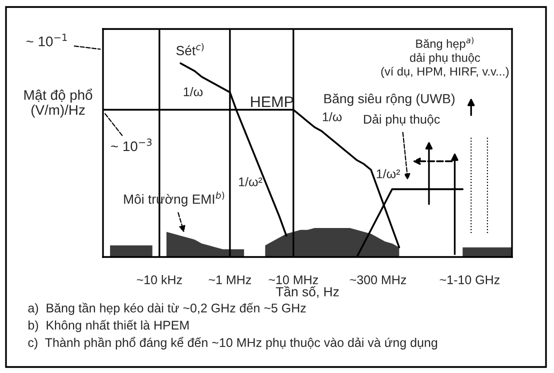 This screenshot has height=373, width=554. What do you see at coordinates (389, 99) in the screenshot?
I see `legend-label: Băng siêu rộng (UWB)` at bounding box center [389, 99].